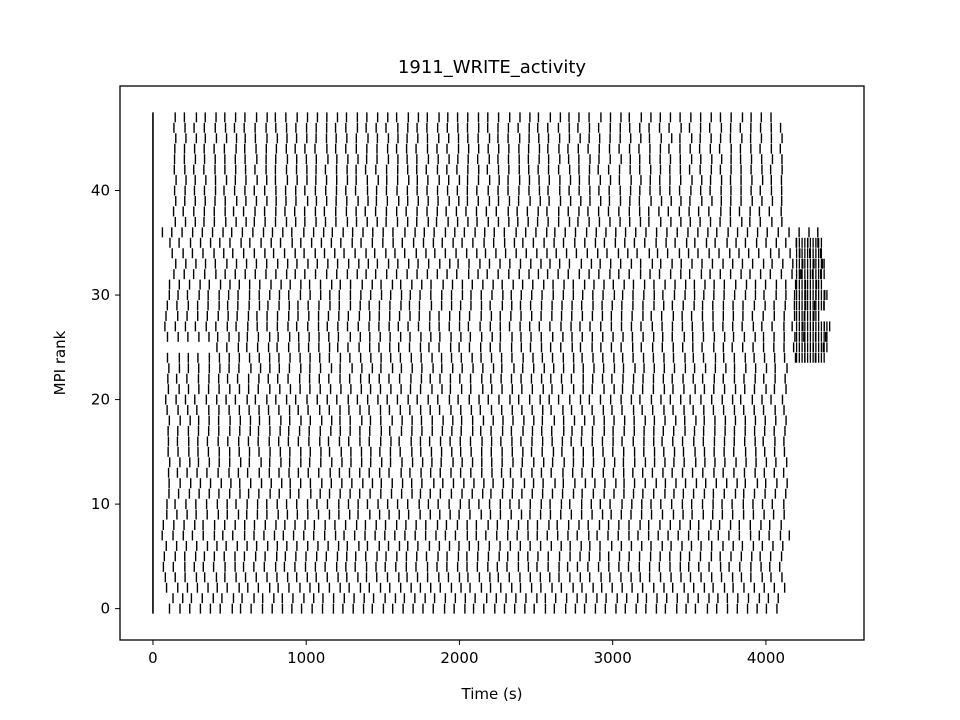  What do you see at coordinates (100, 400) in the screenshot?
I see `y-tick-label: 20` at bounding box center [100, 400].